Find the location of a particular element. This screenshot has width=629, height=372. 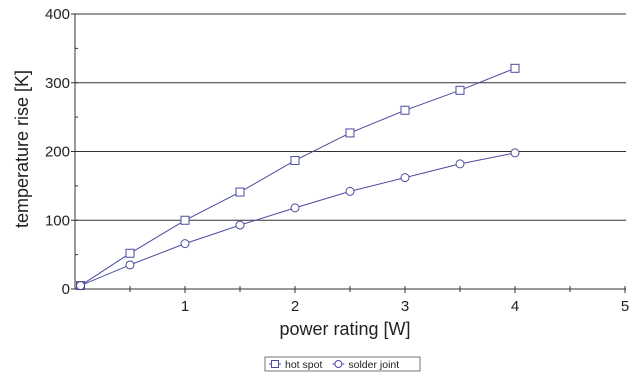

x-axis-title: power rating [W] is located at coordinates (344, 329).